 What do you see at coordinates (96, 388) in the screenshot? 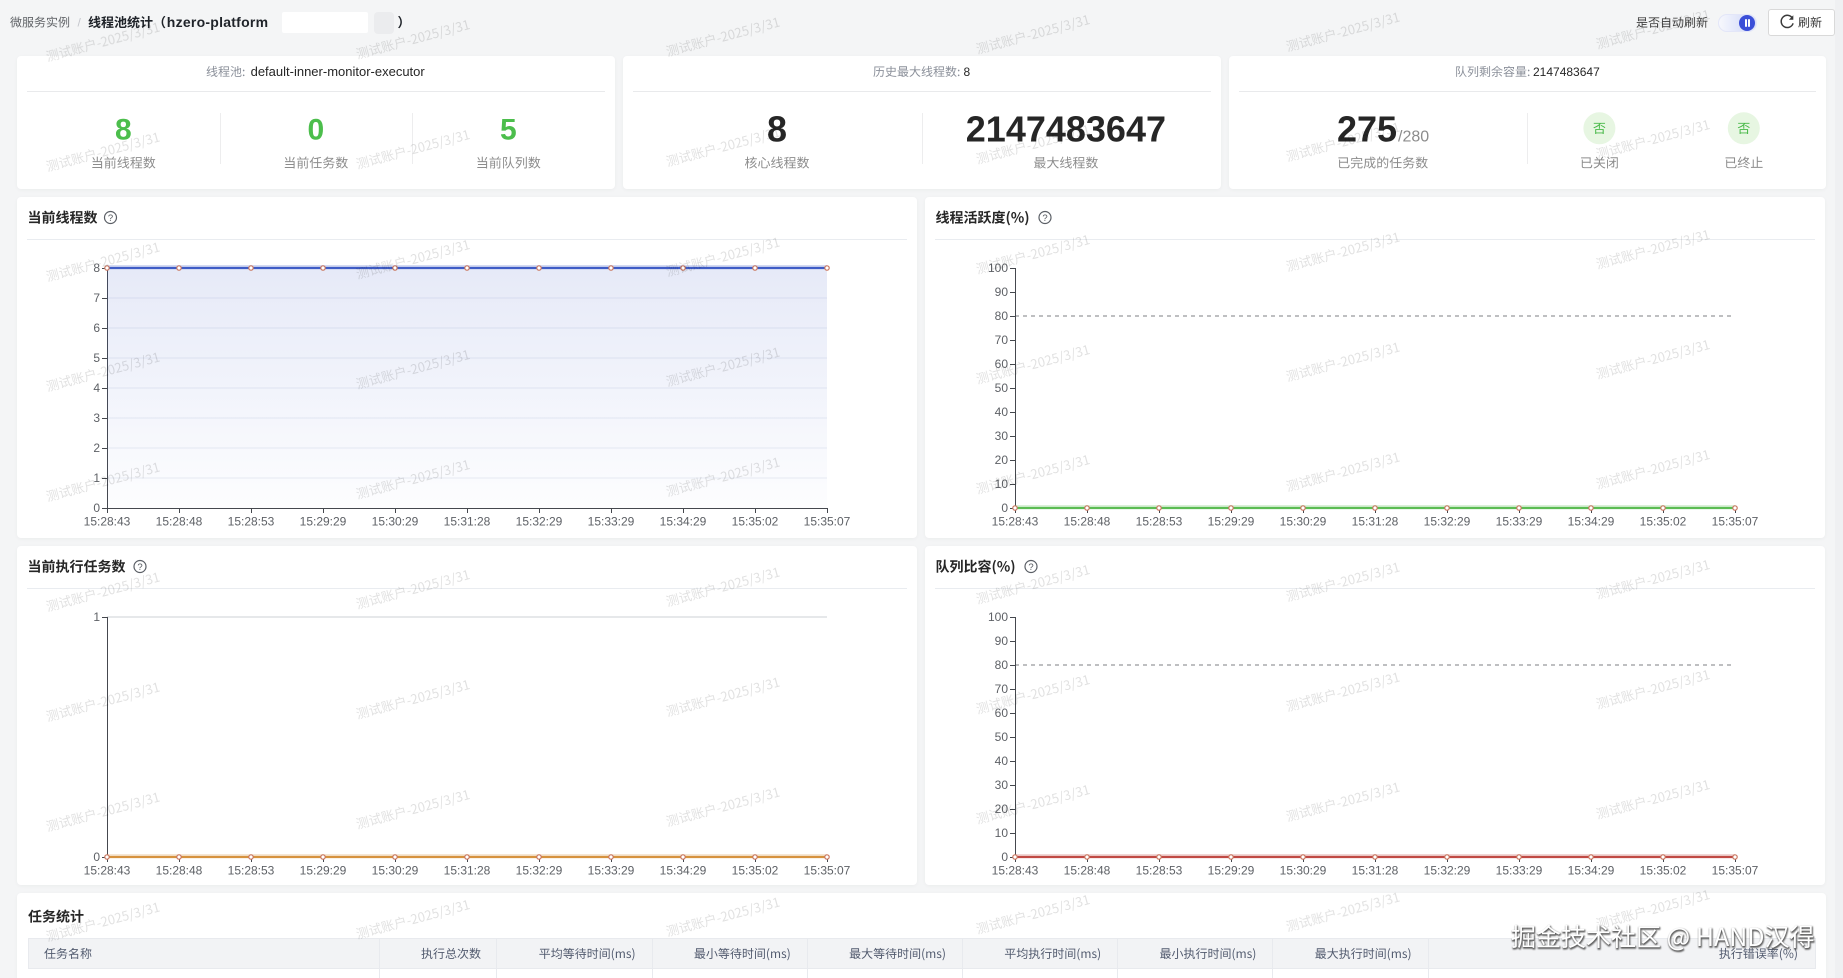
I see `svg-text: 4` at bounding box center [96, 388].